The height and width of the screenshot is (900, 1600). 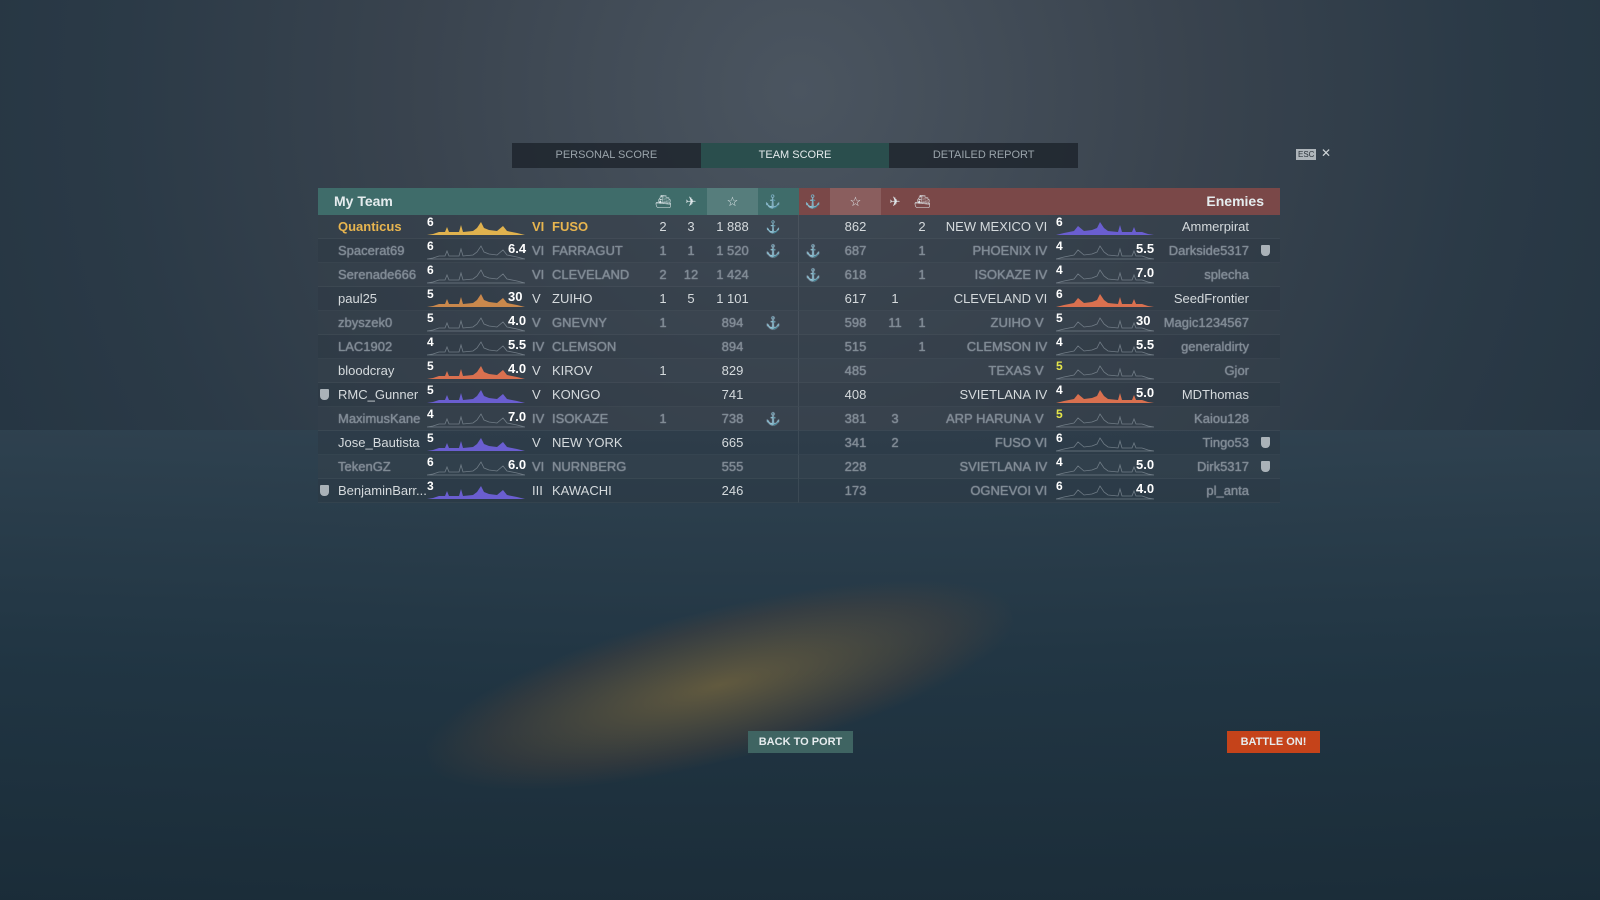 I want to click on experience: 408, so click(x=855, y=394).